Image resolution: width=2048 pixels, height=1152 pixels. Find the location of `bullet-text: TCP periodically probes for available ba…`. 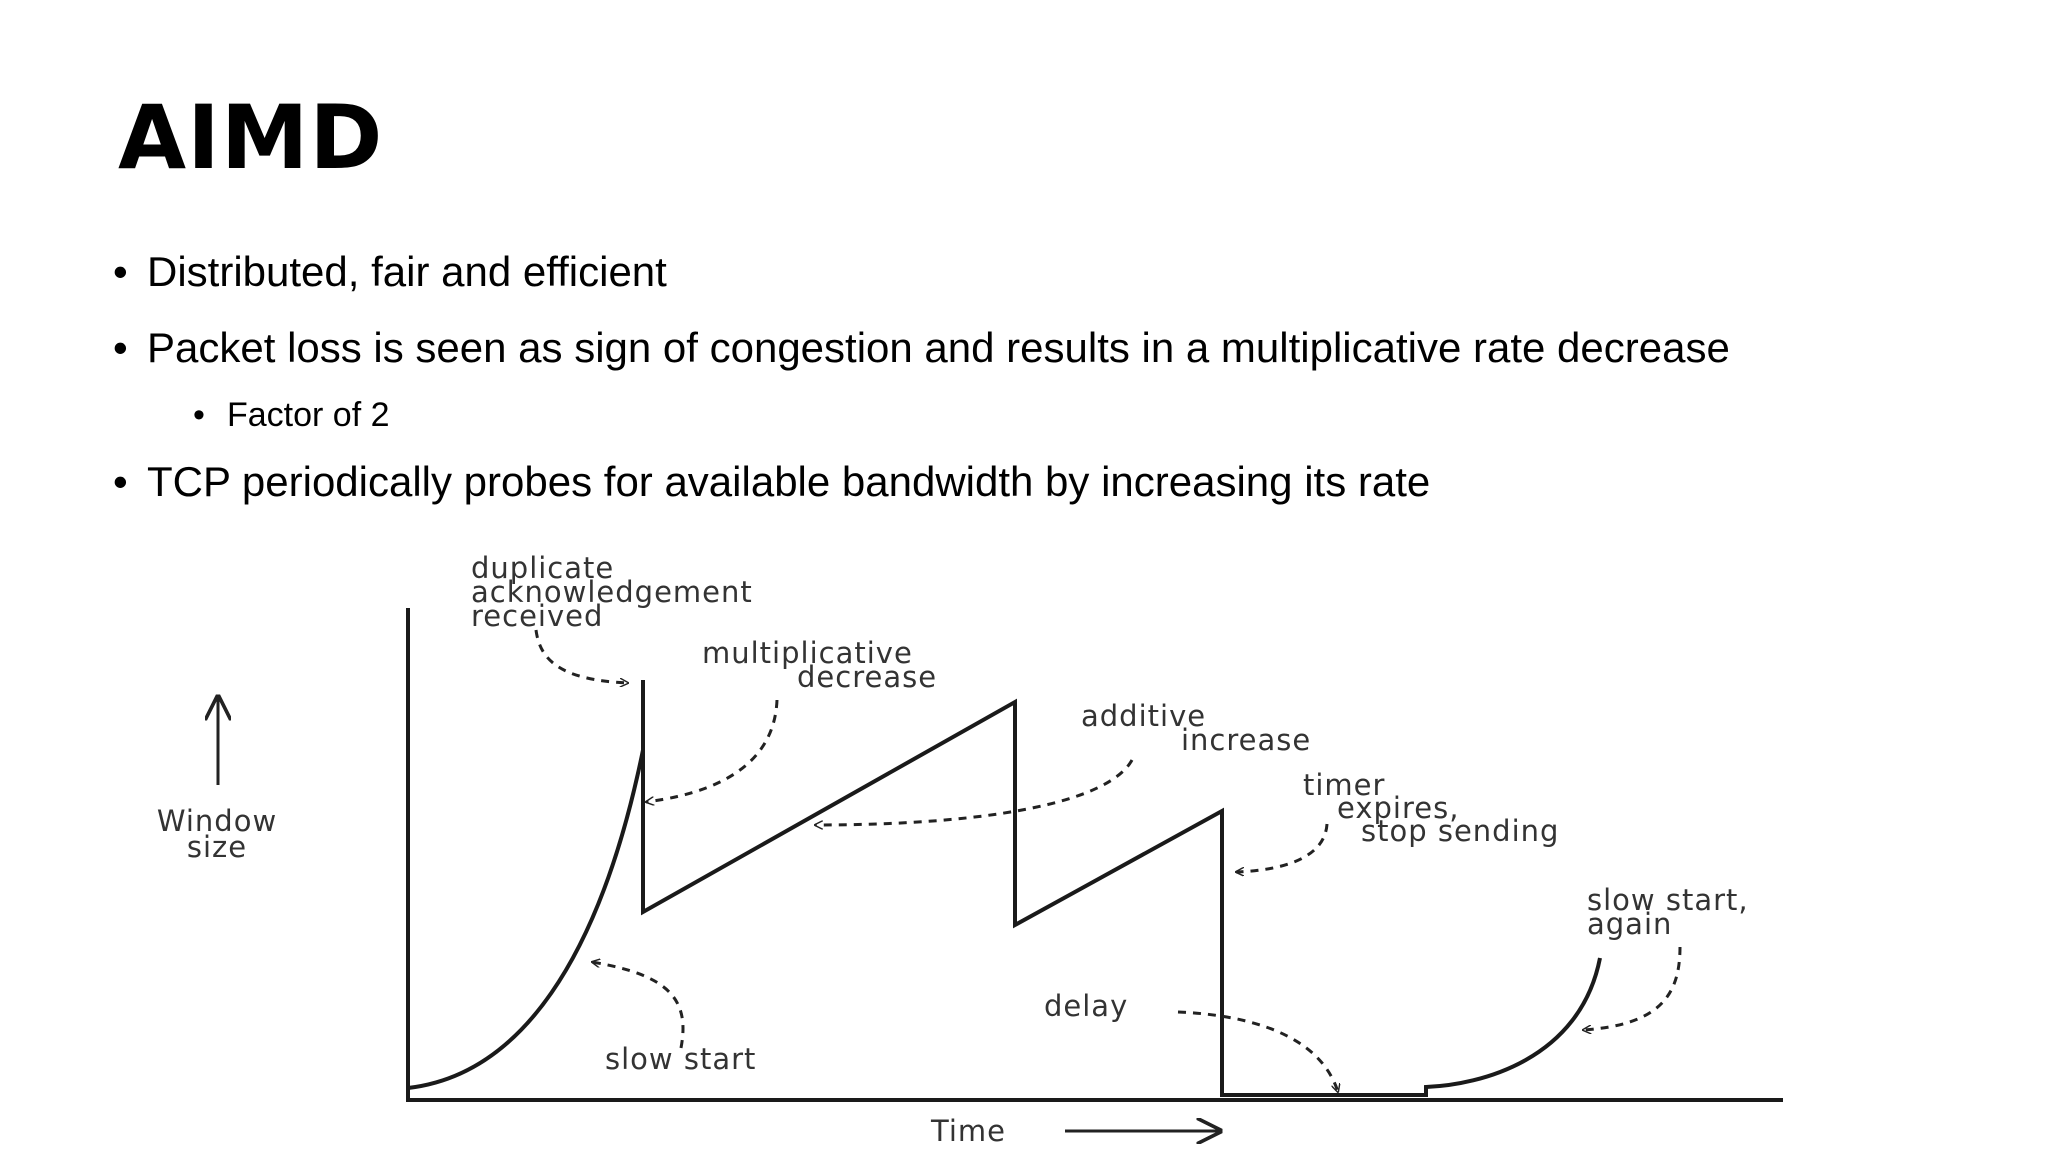

bullet-text: TCP periodically probes for available ba… is located at coordinates (789, 481).